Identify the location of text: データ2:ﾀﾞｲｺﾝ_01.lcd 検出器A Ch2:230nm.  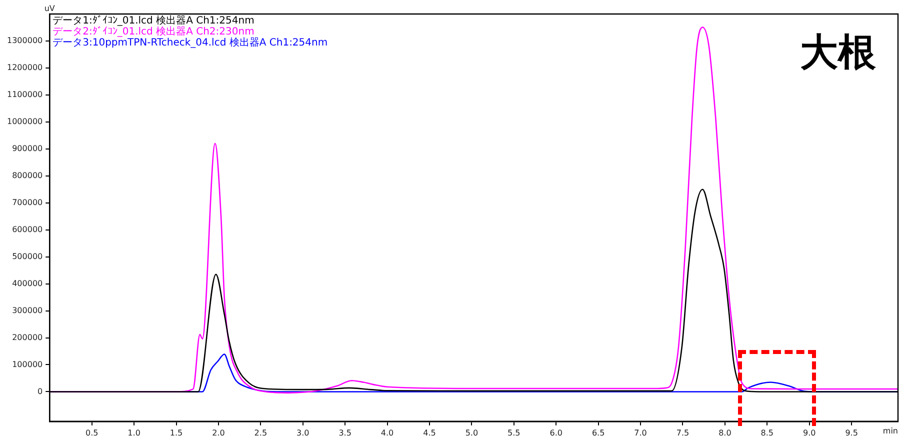
(153, 32).